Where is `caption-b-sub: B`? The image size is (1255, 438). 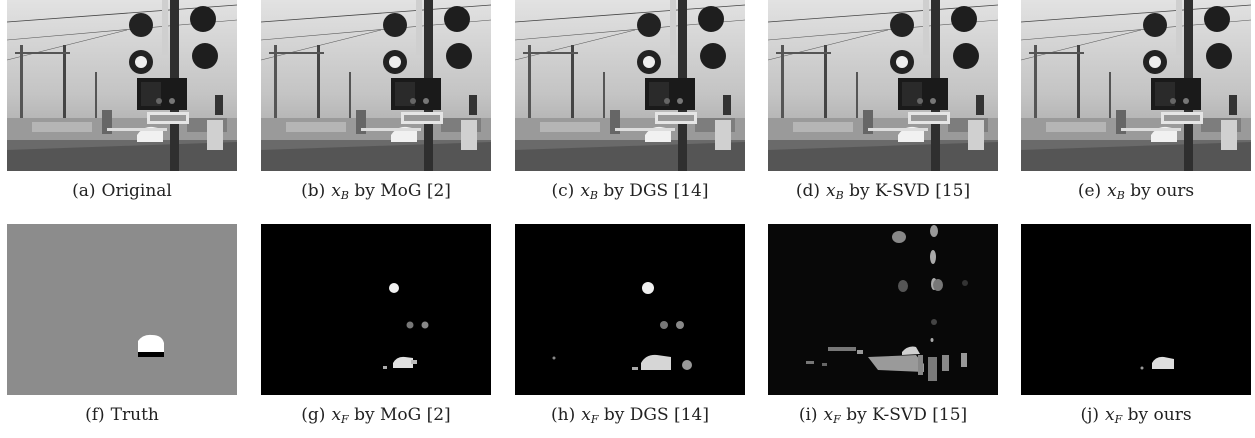 caption-b-sub: B is located at coordinates (344, 195).